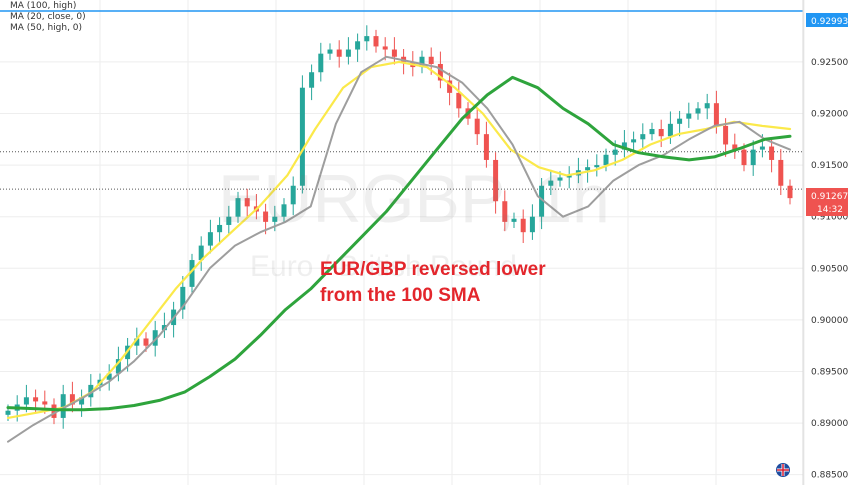 This screenshot has height=485, width=852. I want to click on price-tick-label: 0.91500, so click(829, 166).